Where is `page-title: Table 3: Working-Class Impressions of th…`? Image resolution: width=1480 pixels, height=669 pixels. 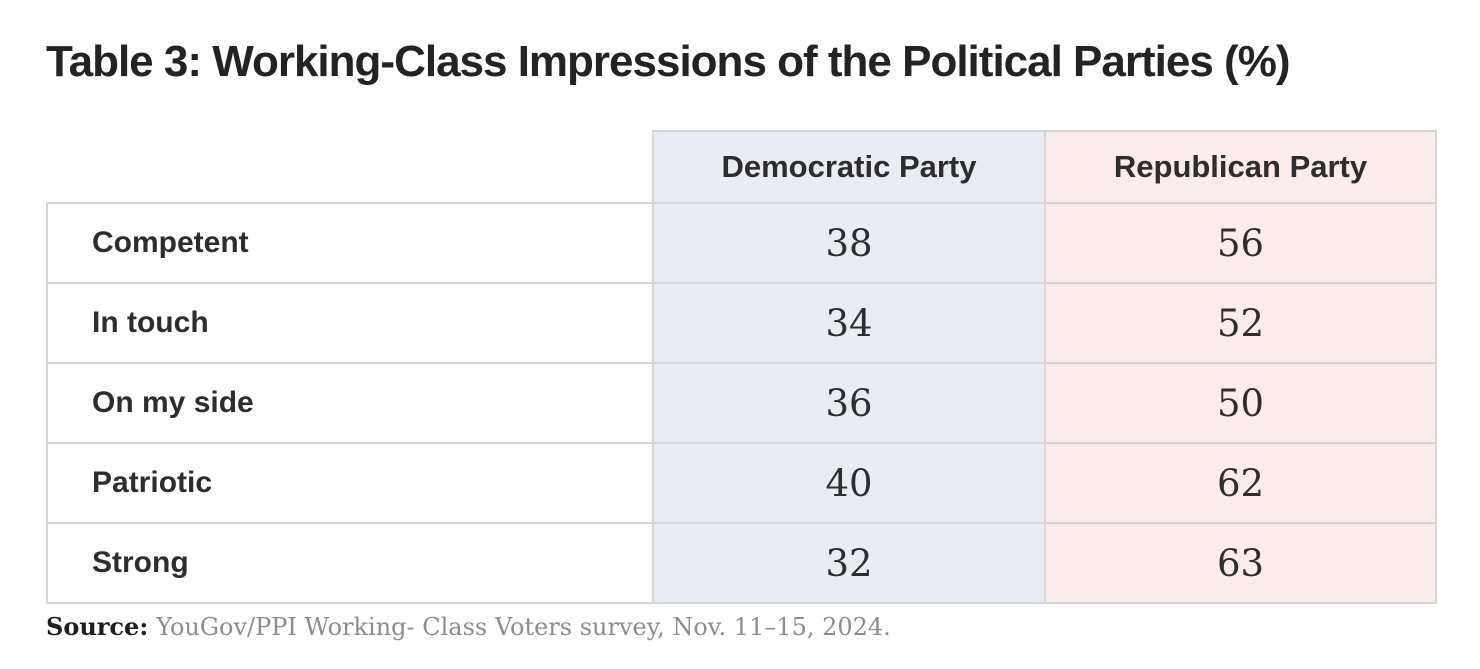 page-title: Table 3: Working-Class Impressions of th… is located at coordinates (668, 61).